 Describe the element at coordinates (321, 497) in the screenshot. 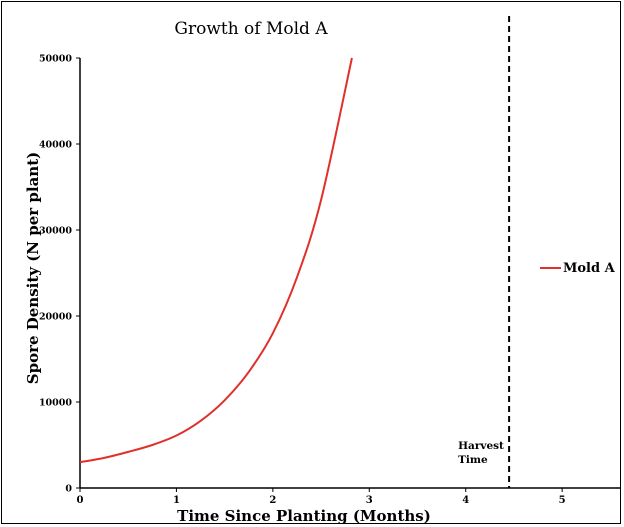

I see `x-ticks: 0 1 2 3 4 5` at that location.